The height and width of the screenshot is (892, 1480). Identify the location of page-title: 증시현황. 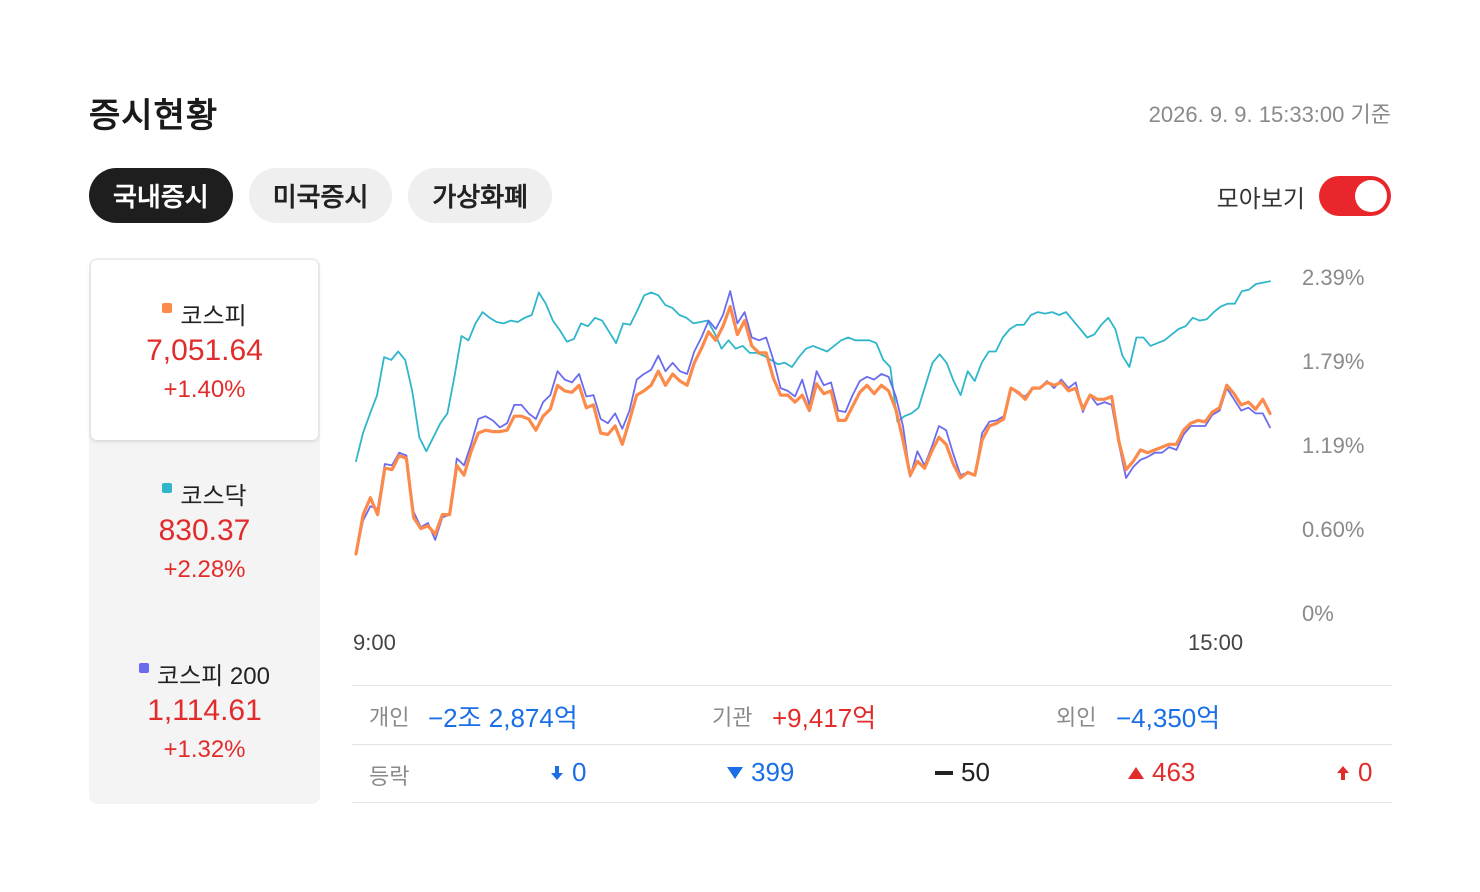
(154, 116).